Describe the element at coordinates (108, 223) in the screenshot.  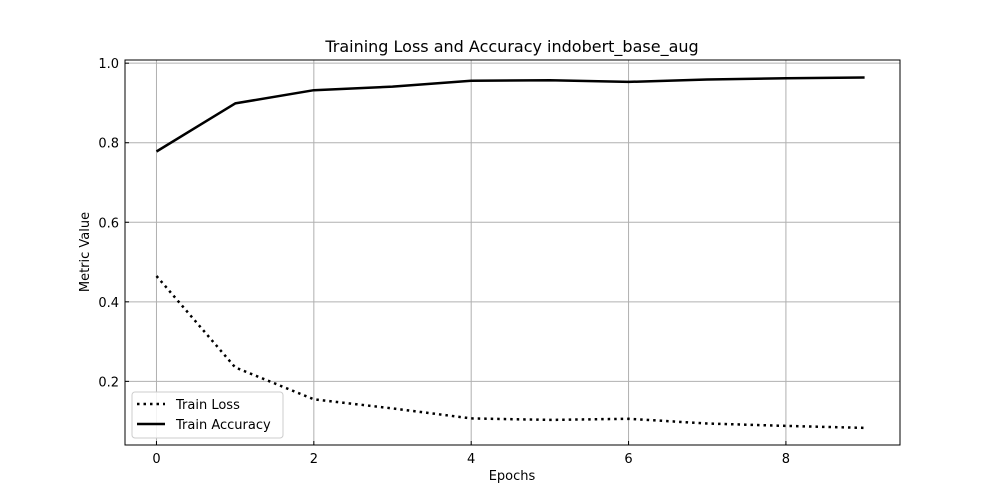
I see `y-tick-label: 0.6` at that location.